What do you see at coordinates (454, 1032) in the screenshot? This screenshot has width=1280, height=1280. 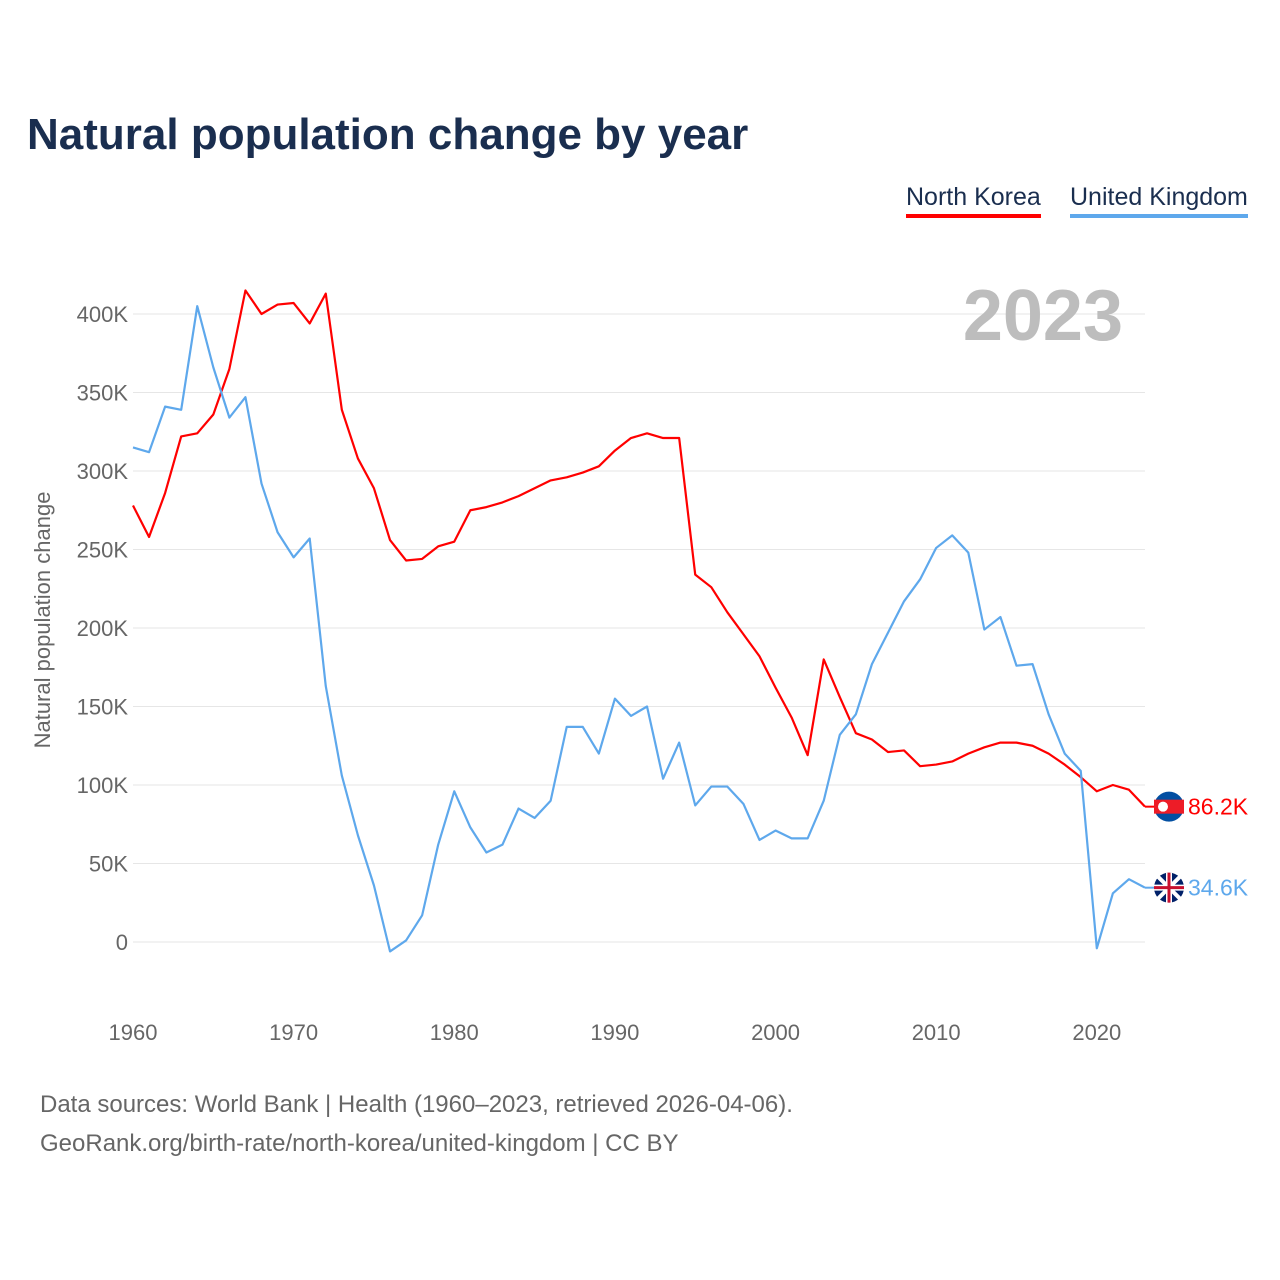 I see `x-tick-label: 1980` at bounding box center [454, 1032].